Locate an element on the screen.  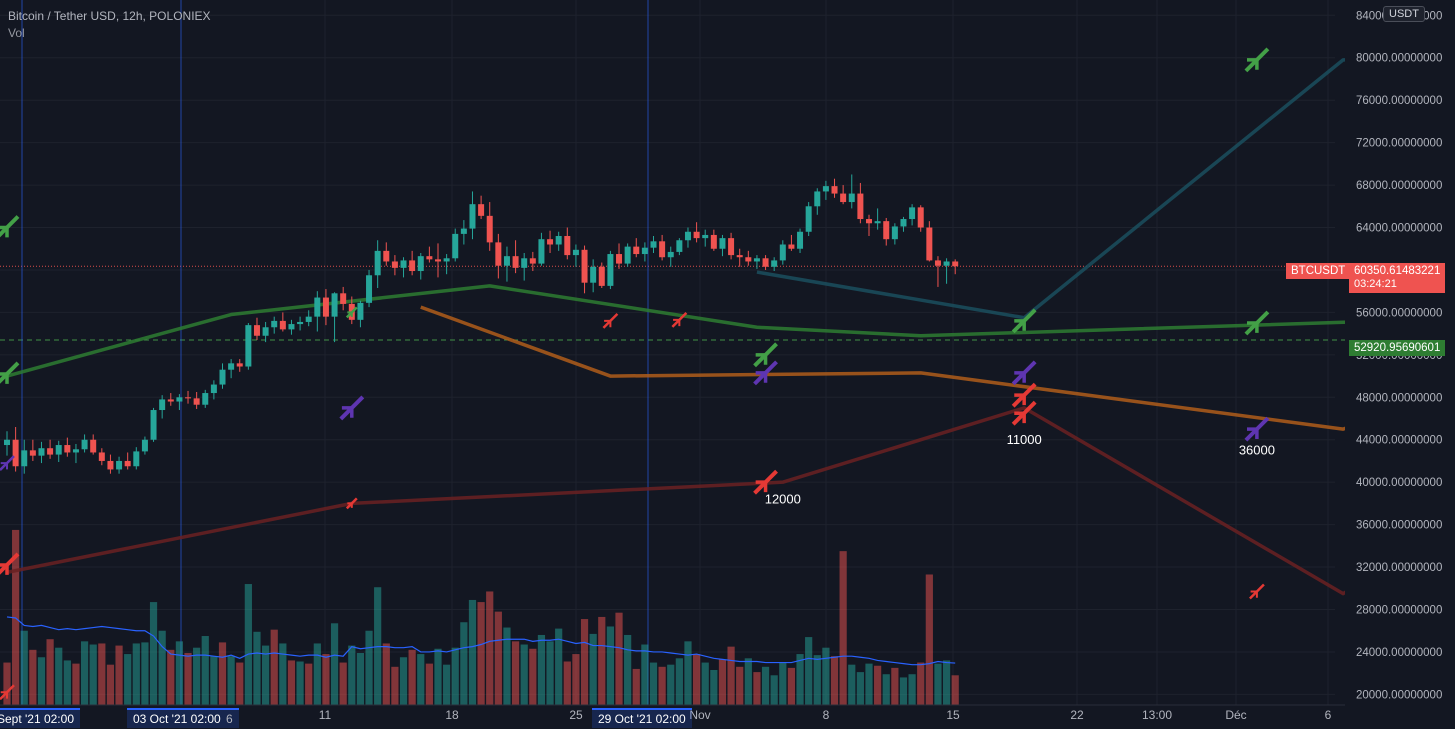
time-badge-oct: 03 Oct '21 02:00 6 is located at coordinates (183, 718).